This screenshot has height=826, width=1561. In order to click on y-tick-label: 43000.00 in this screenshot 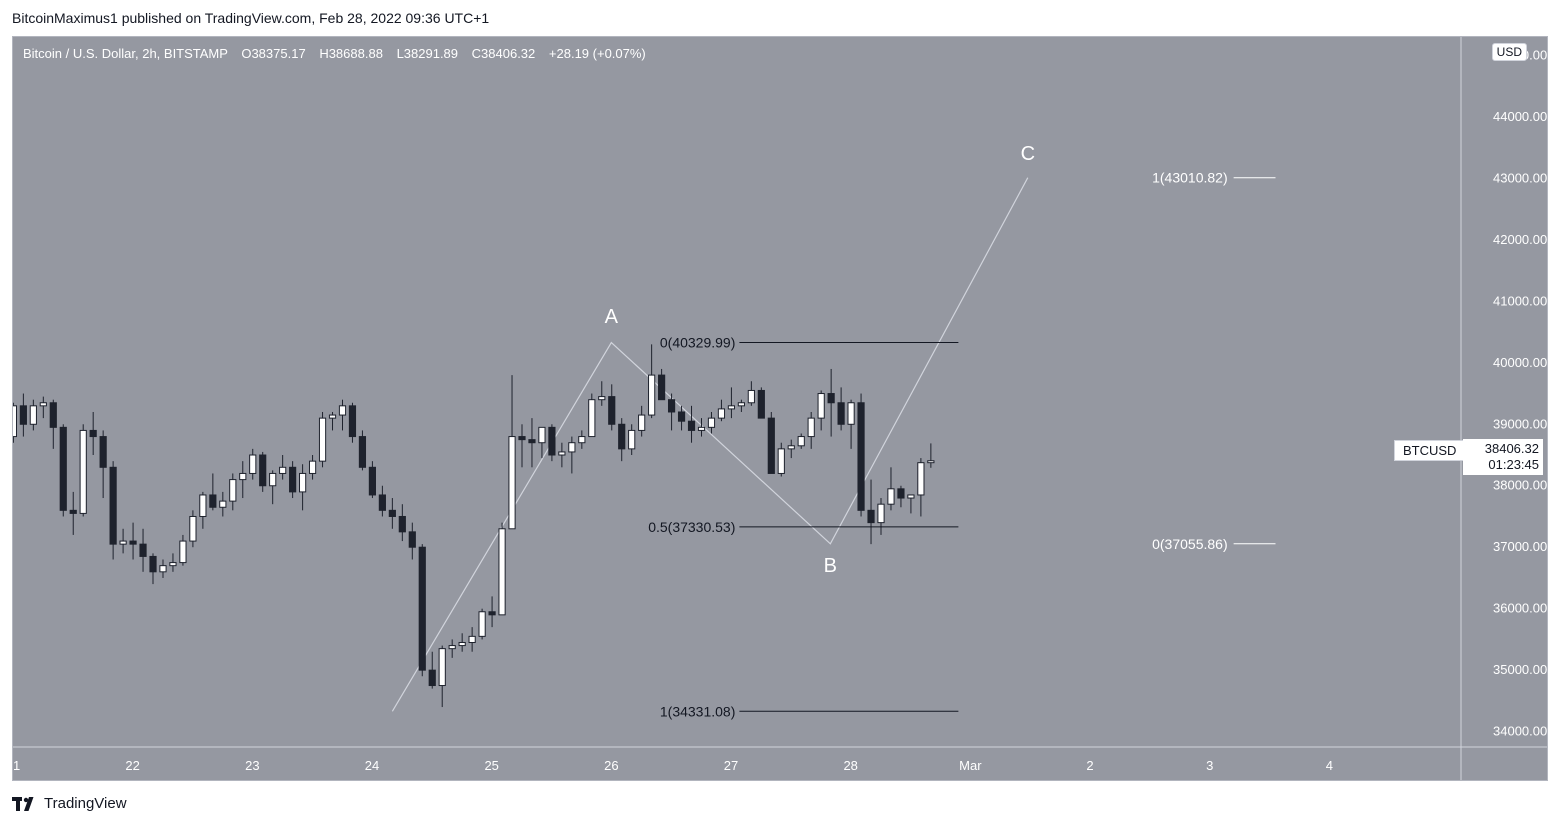, I will do `click(1520, 177)`.